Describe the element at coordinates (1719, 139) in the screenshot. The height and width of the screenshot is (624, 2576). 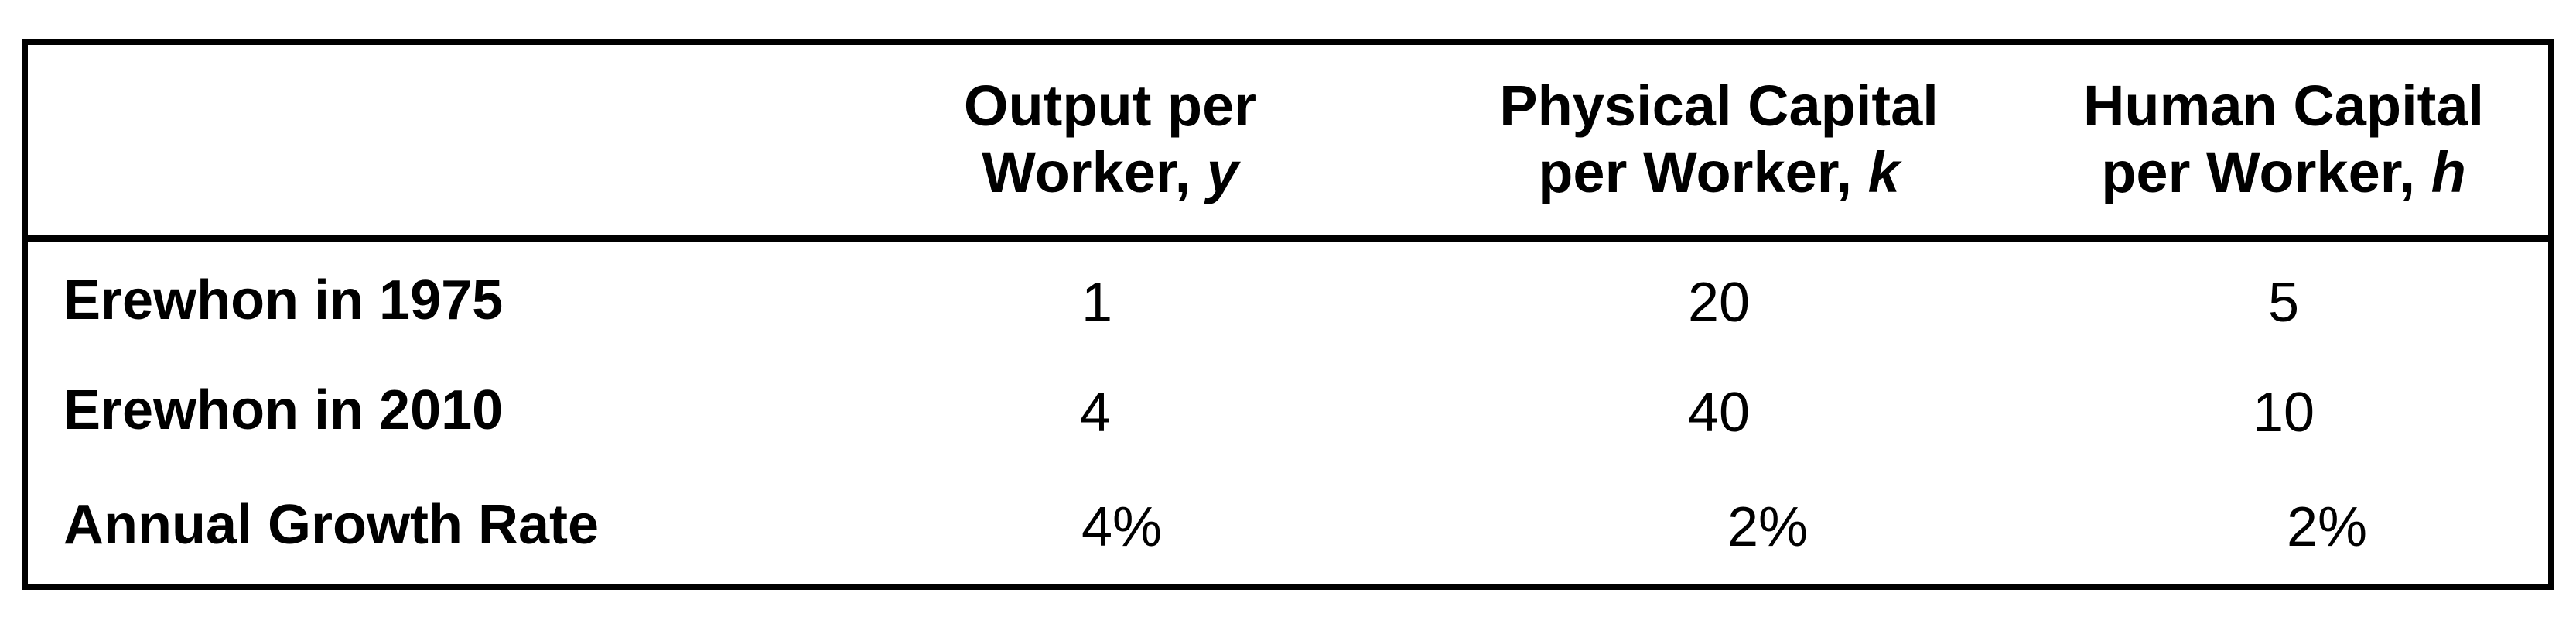
I see `column-header-physical-capital: Physical Capital per Worker, k` at that location.